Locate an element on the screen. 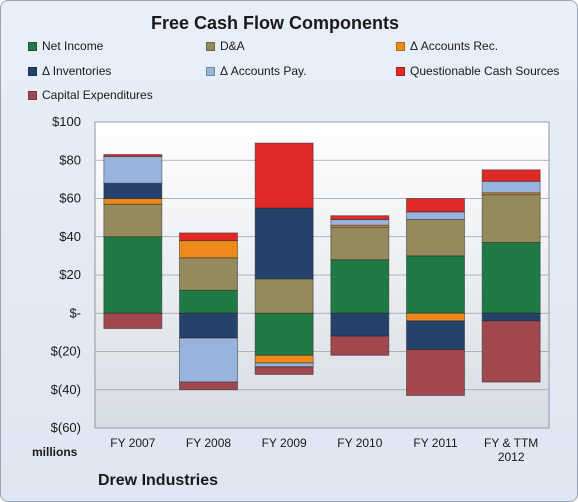 This screenshot has height=502, width=578. x-tick-label: 2012 is located at coordinates (511, 457).